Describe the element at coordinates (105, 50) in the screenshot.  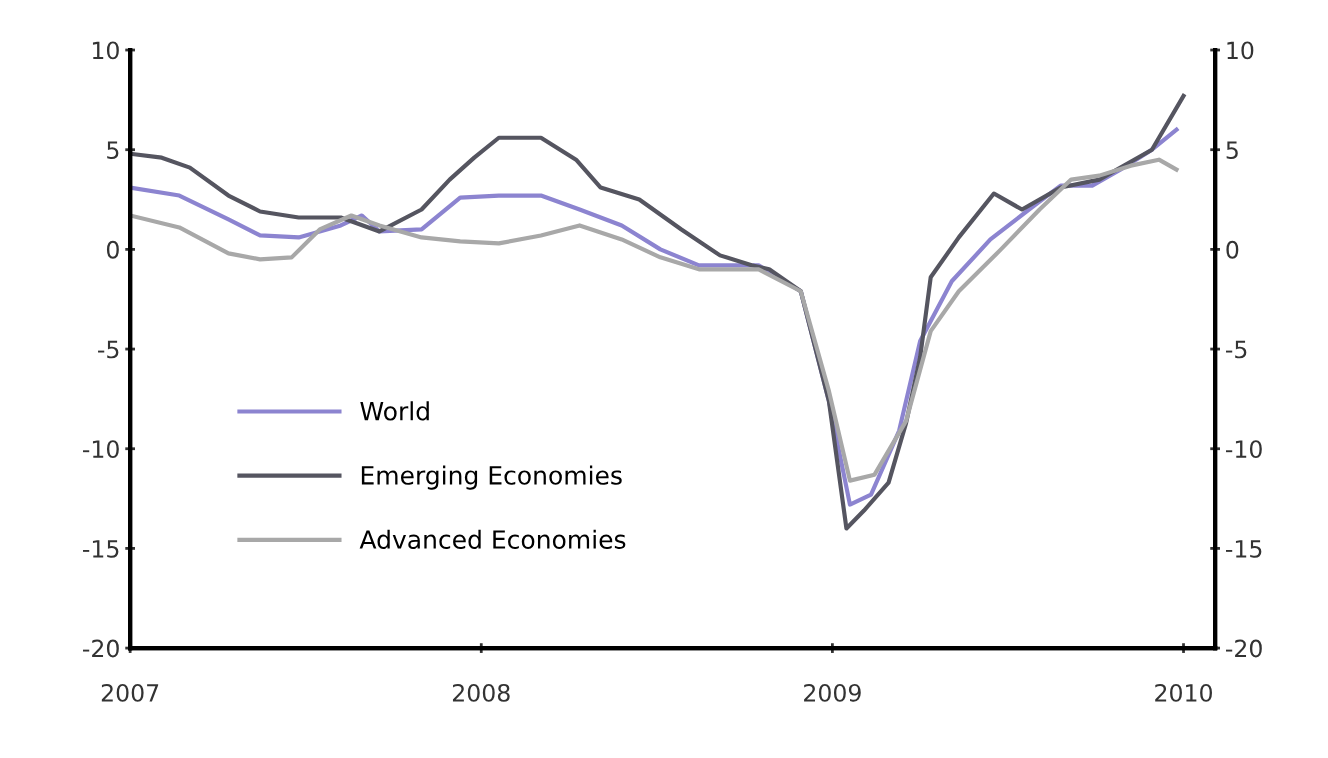
I see `y-tick-label: 10` at that location.